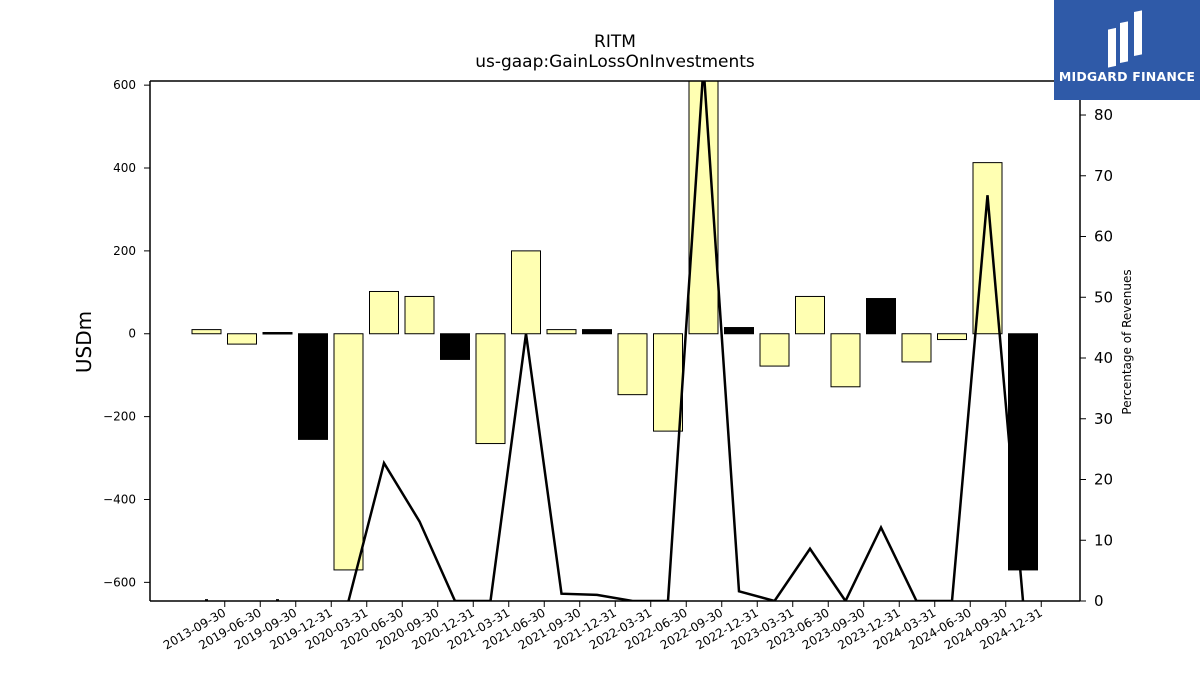 The image size is (1200, 675). I want to click on y-tick-label: −200, so click(119, 417).